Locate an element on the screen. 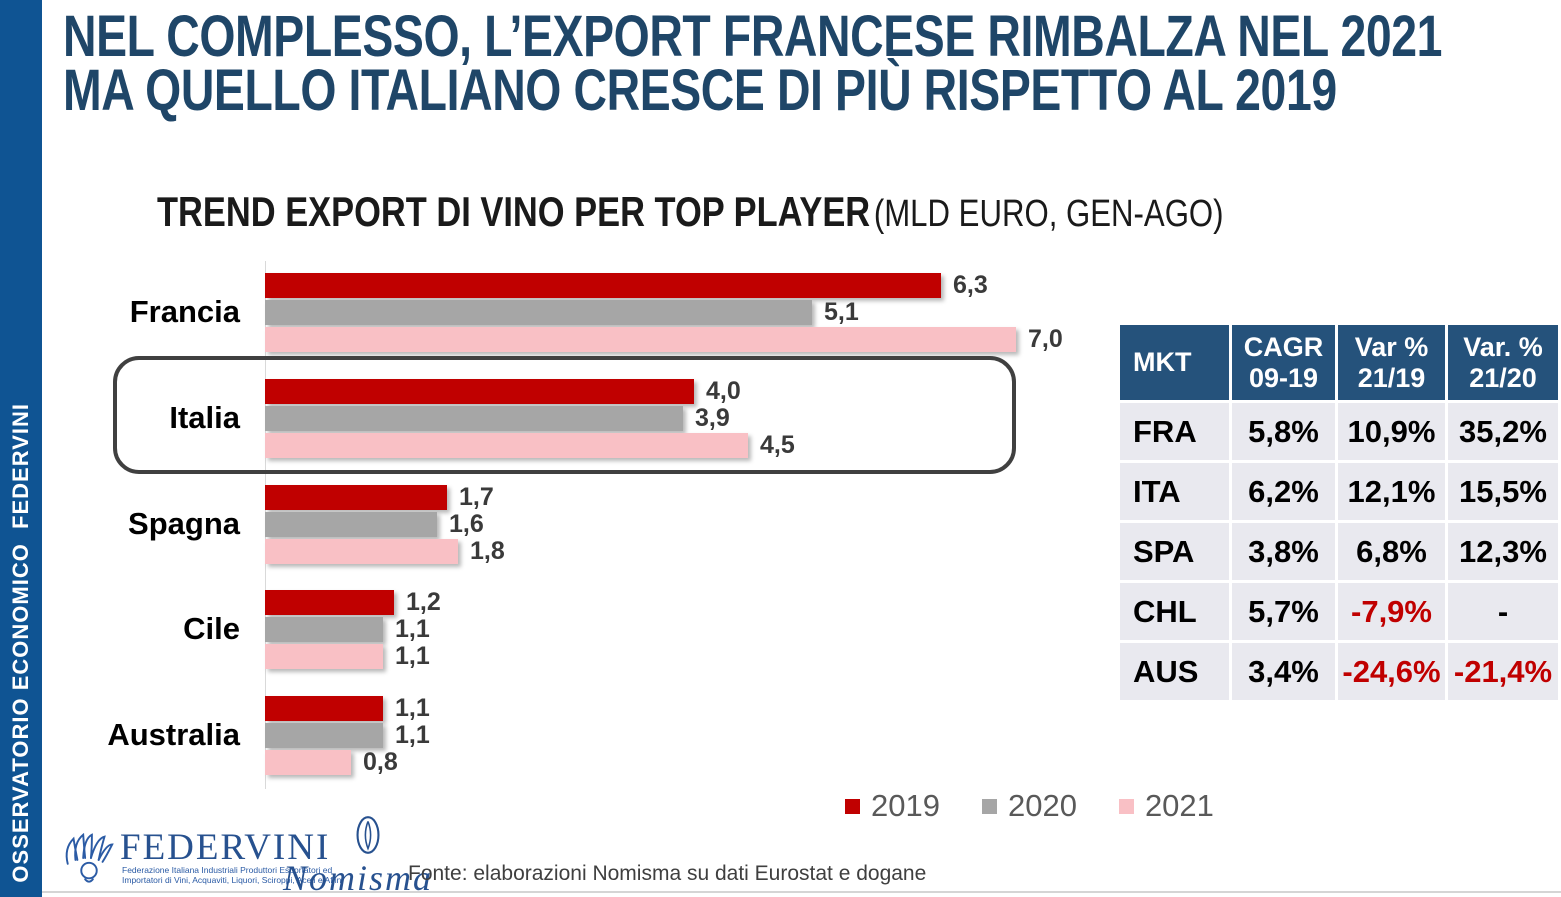  legend-swatch-2021 is located at coordinates (1126, 806).